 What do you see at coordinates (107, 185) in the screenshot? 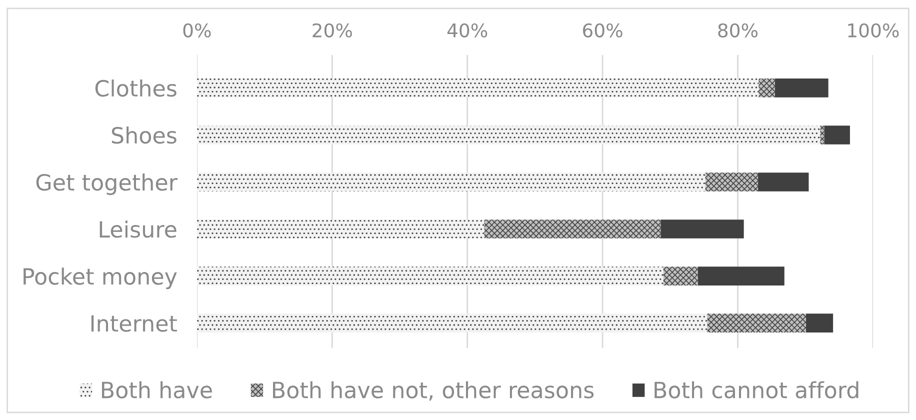
I see `y-tick-label: Get together` at bounding box center [107, 185].